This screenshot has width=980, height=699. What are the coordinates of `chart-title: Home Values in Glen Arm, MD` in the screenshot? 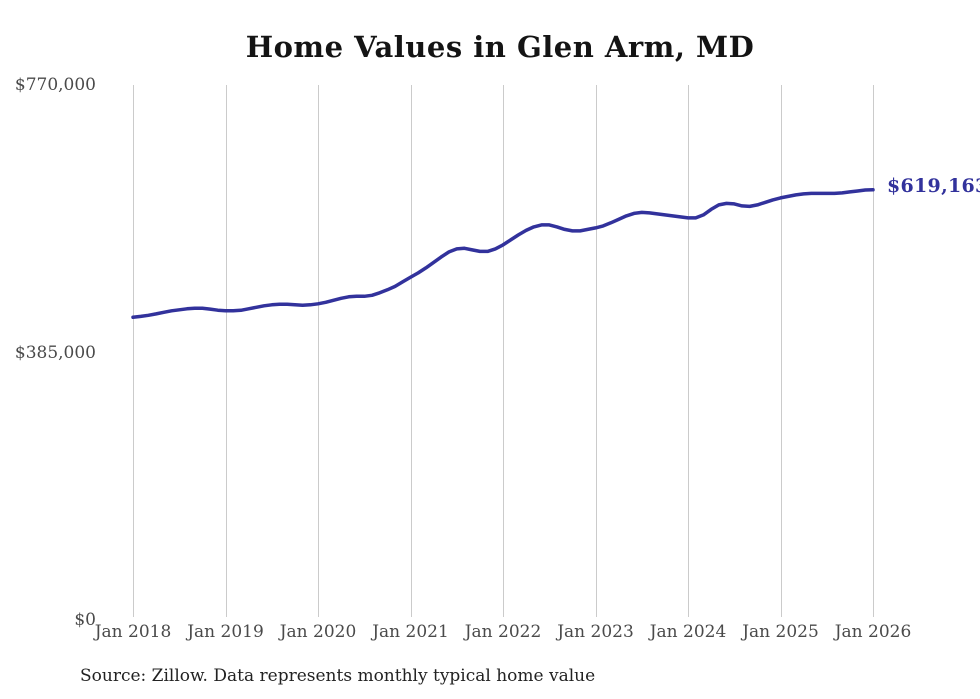 It's located at (500, 47).